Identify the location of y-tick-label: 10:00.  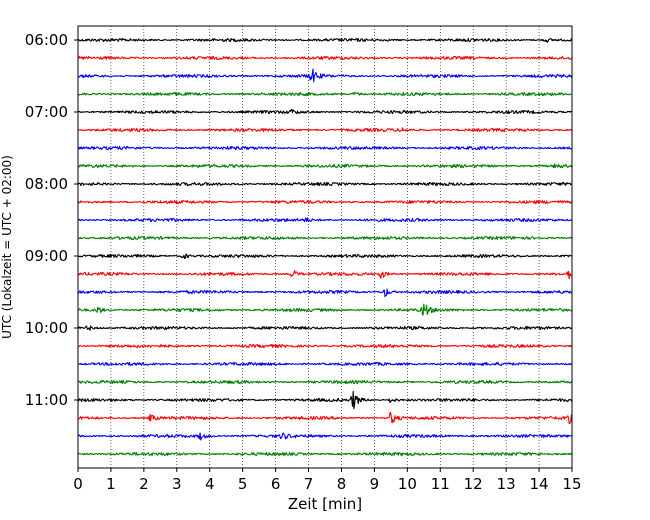
(46, 328).